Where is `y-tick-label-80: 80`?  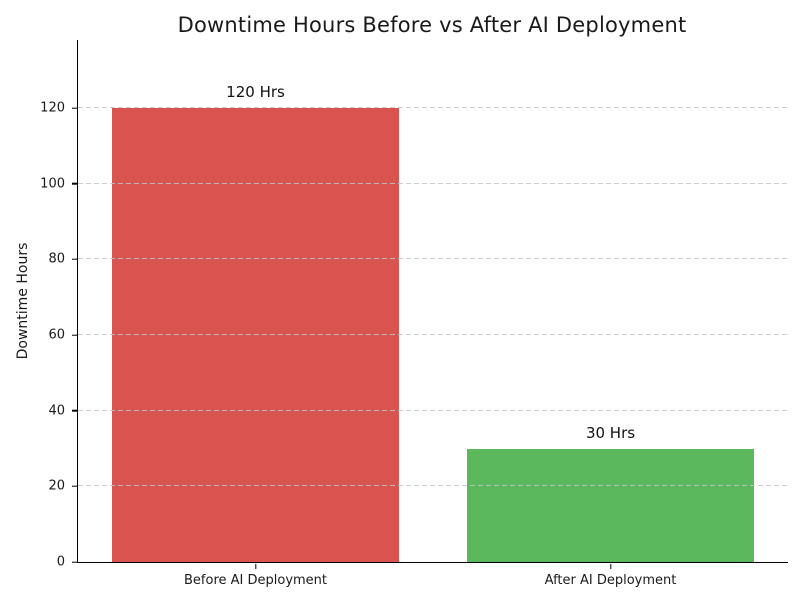
y-tick-label-80: 80 is located at coordinates (56, 259).